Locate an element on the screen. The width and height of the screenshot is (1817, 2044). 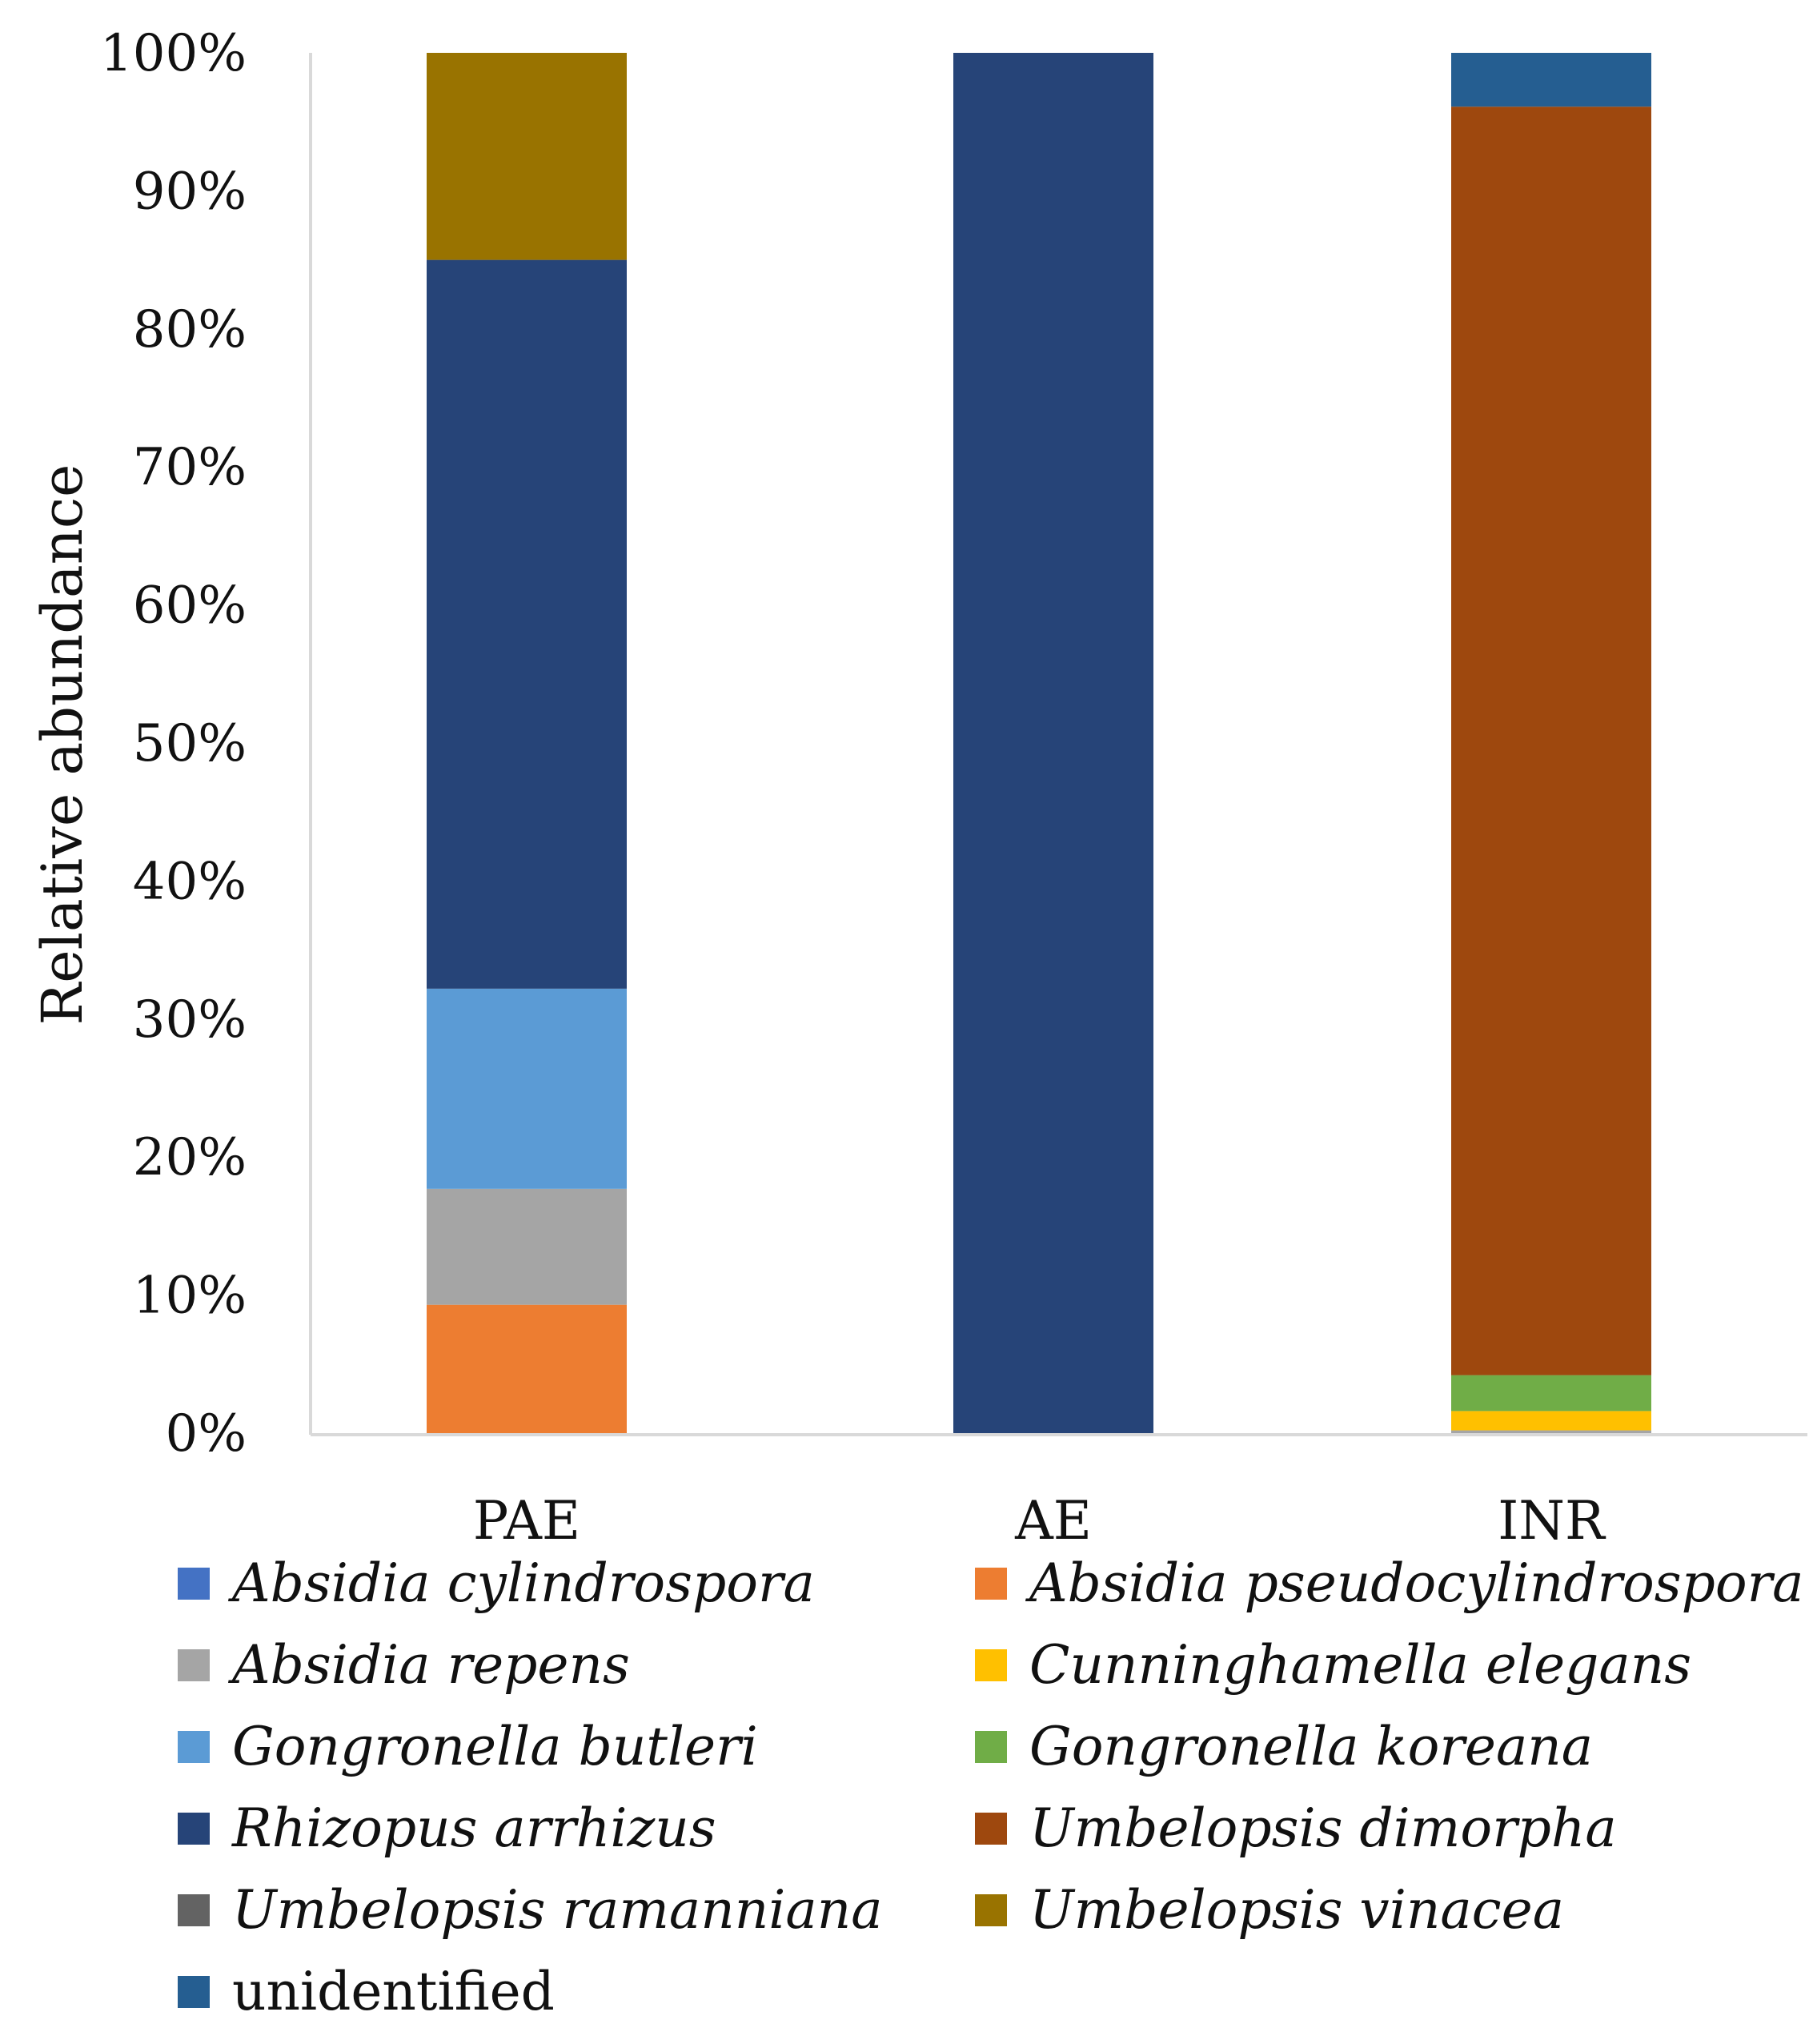
legend-label: Absidia repens is located at coordinates (428, 1665).